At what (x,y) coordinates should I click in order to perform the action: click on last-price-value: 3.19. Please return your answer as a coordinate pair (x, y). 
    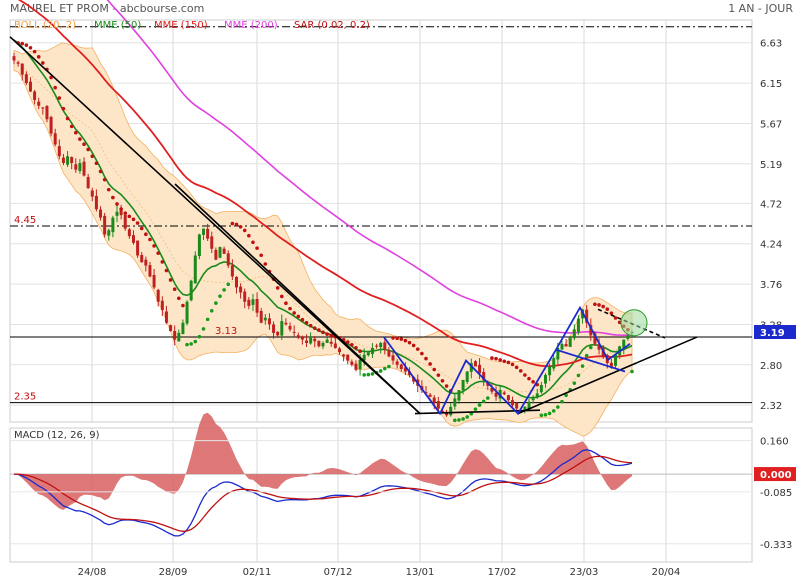
    Looking at the image, I should click on (772, 333).